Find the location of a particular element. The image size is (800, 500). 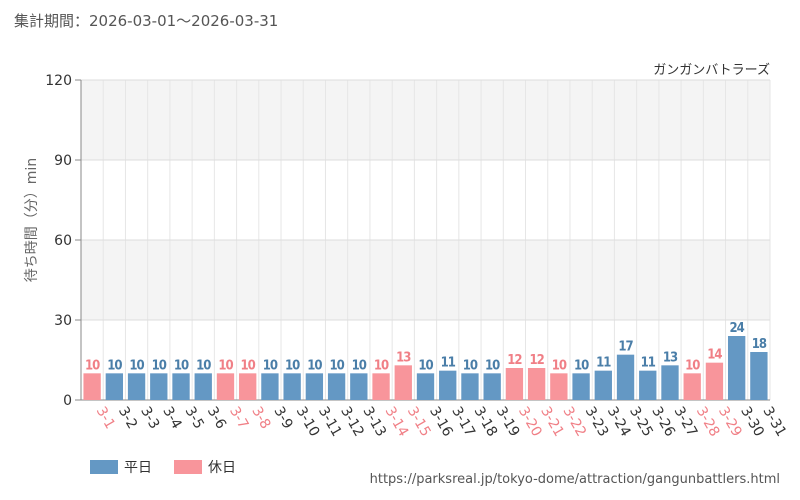

y-tick-label: 120 is located at coordinates (58, 81).